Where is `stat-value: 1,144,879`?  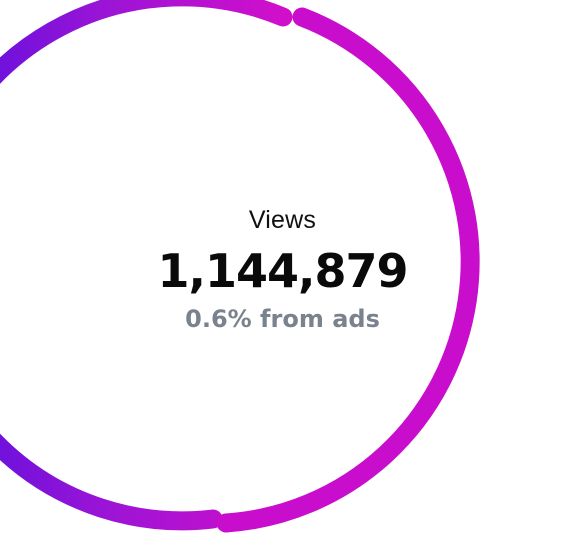 stat-value: 1,144,879 is located at coordinates (283, 271).